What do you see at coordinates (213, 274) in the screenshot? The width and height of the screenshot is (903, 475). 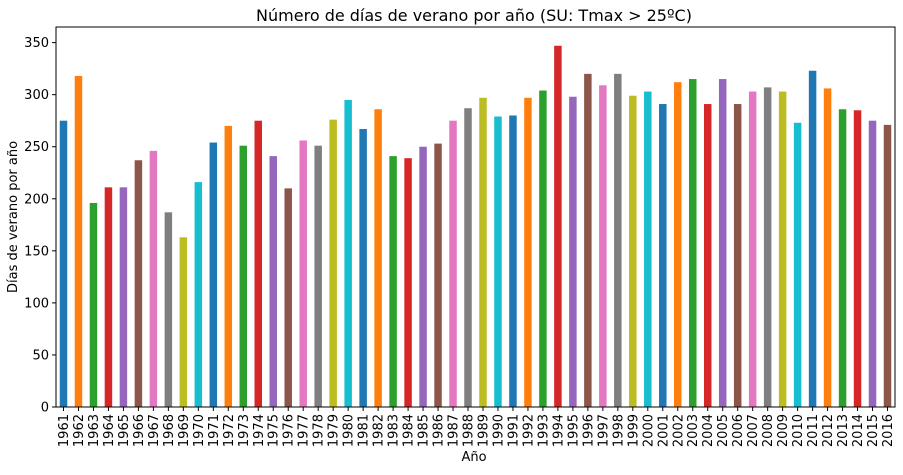 I see `bar-1971` at bounding box center [213, 274].